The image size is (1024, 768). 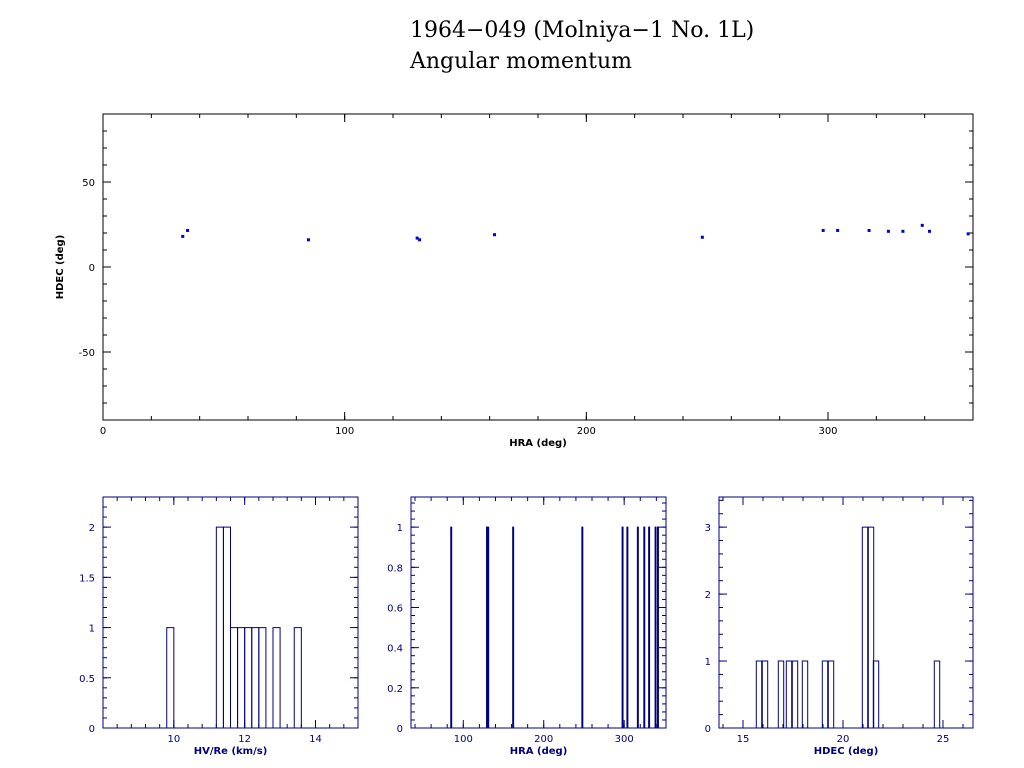 I want to click on x-tick-label: 15, so click(x=743, y=739).